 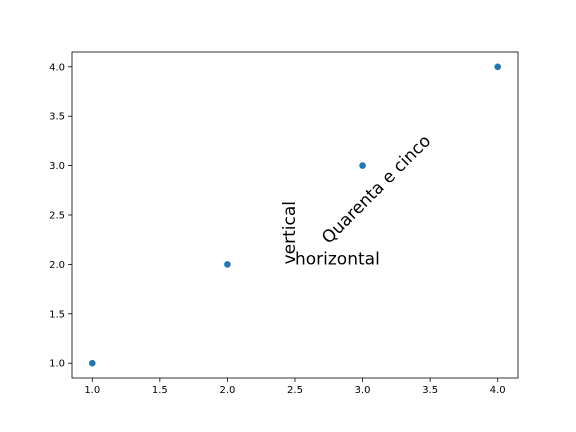 What do you see at coordinates (57, 216) in the screenshot?
I see `y-tick-label: 2.5` at bounding box center [57, 216].